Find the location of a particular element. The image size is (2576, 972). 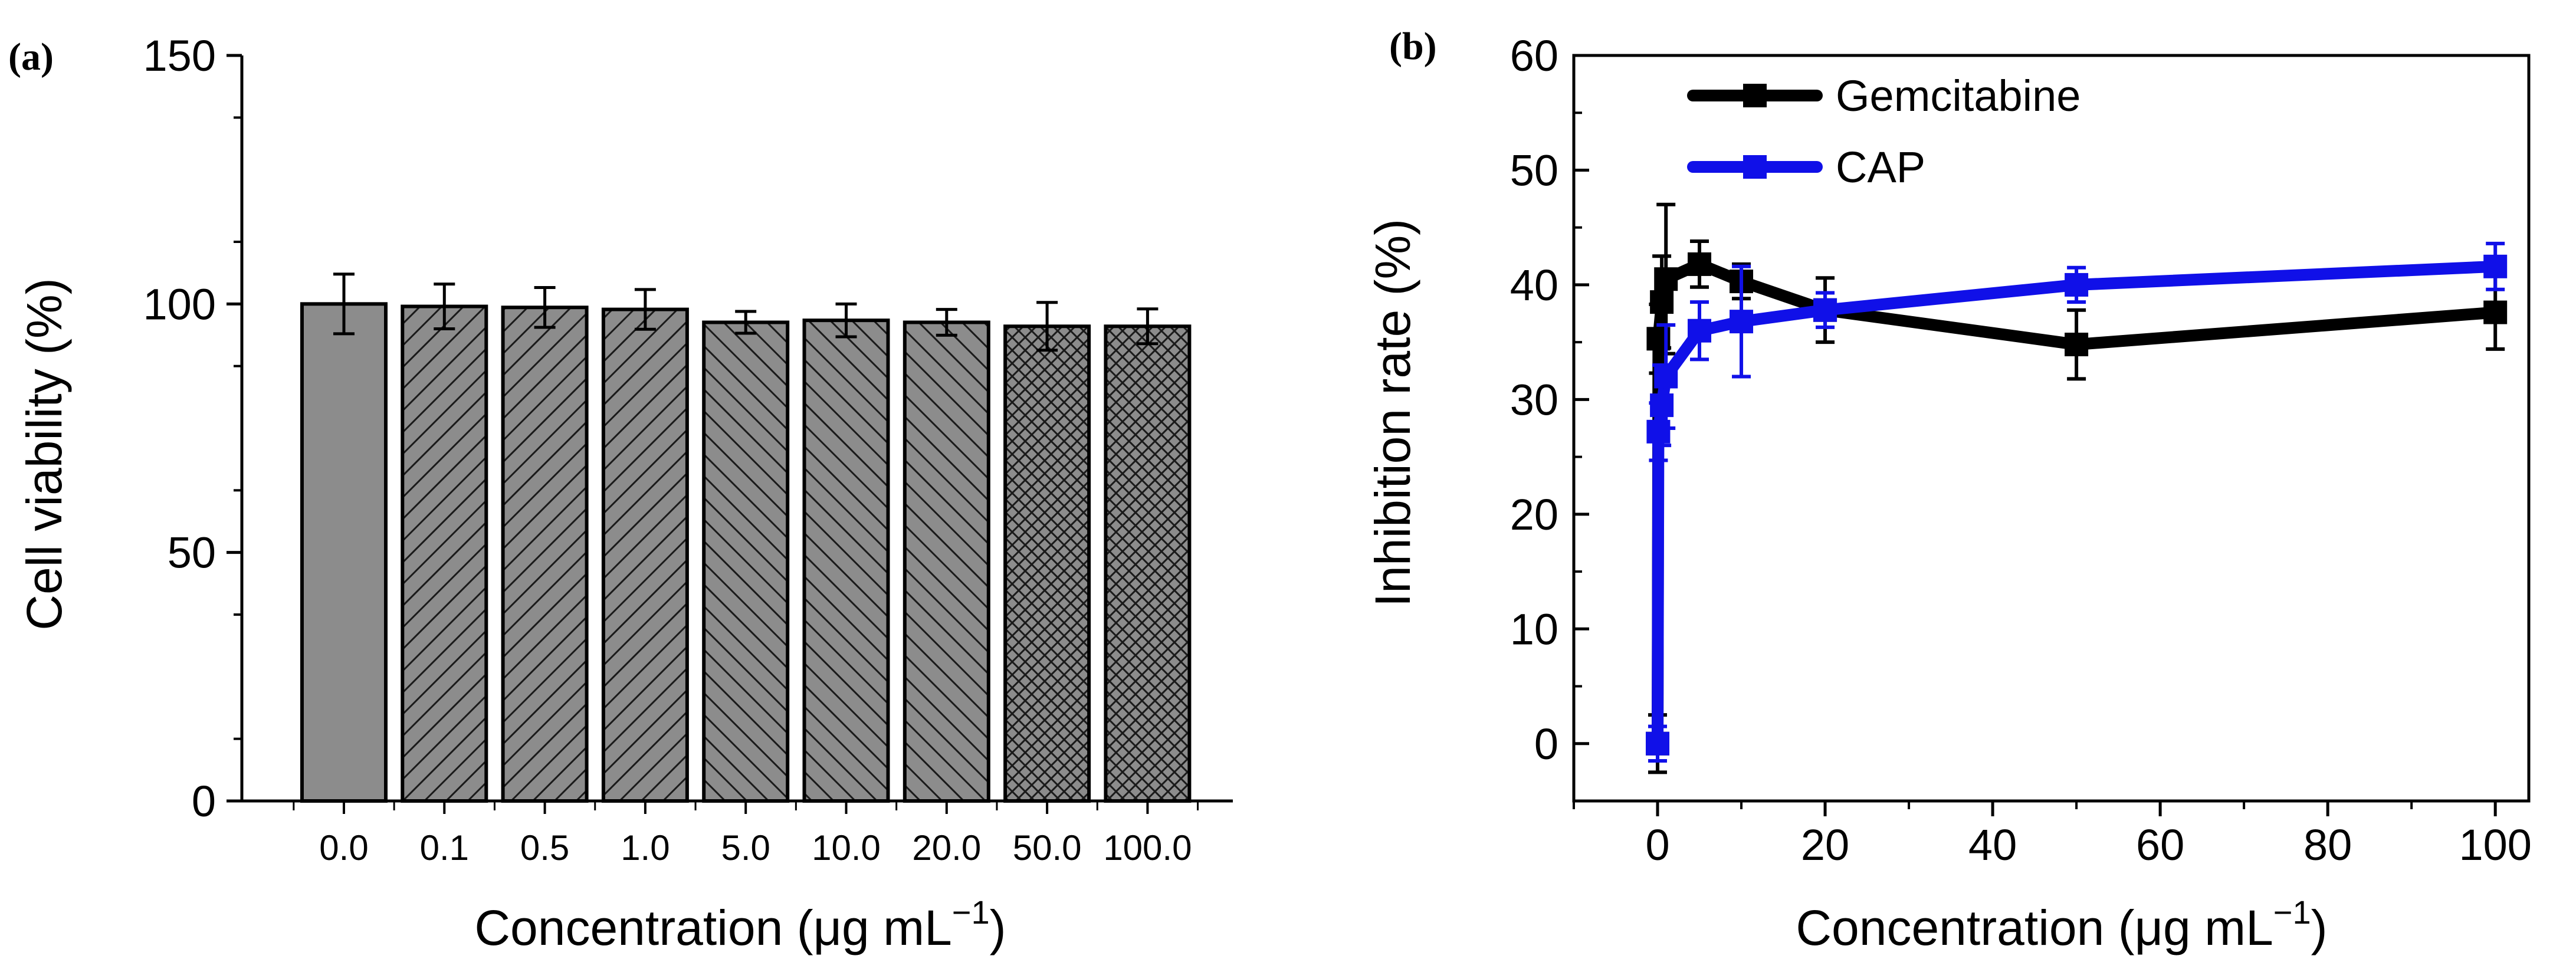

error-bar-0.5 is located at coordinates (545, 307).